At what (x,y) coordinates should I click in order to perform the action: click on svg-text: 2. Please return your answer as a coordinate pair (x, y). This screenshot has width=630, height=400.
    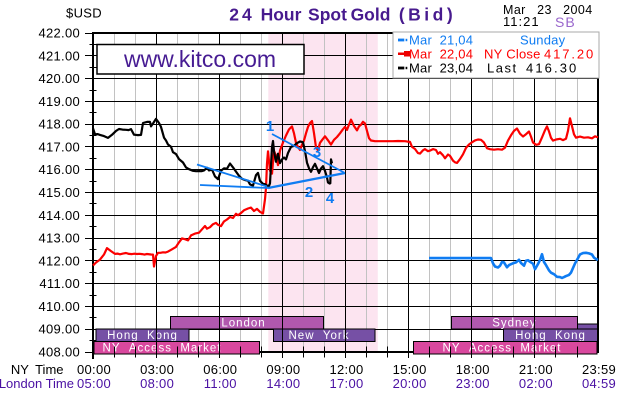
    Looking at the image, I should click on (309, 192).